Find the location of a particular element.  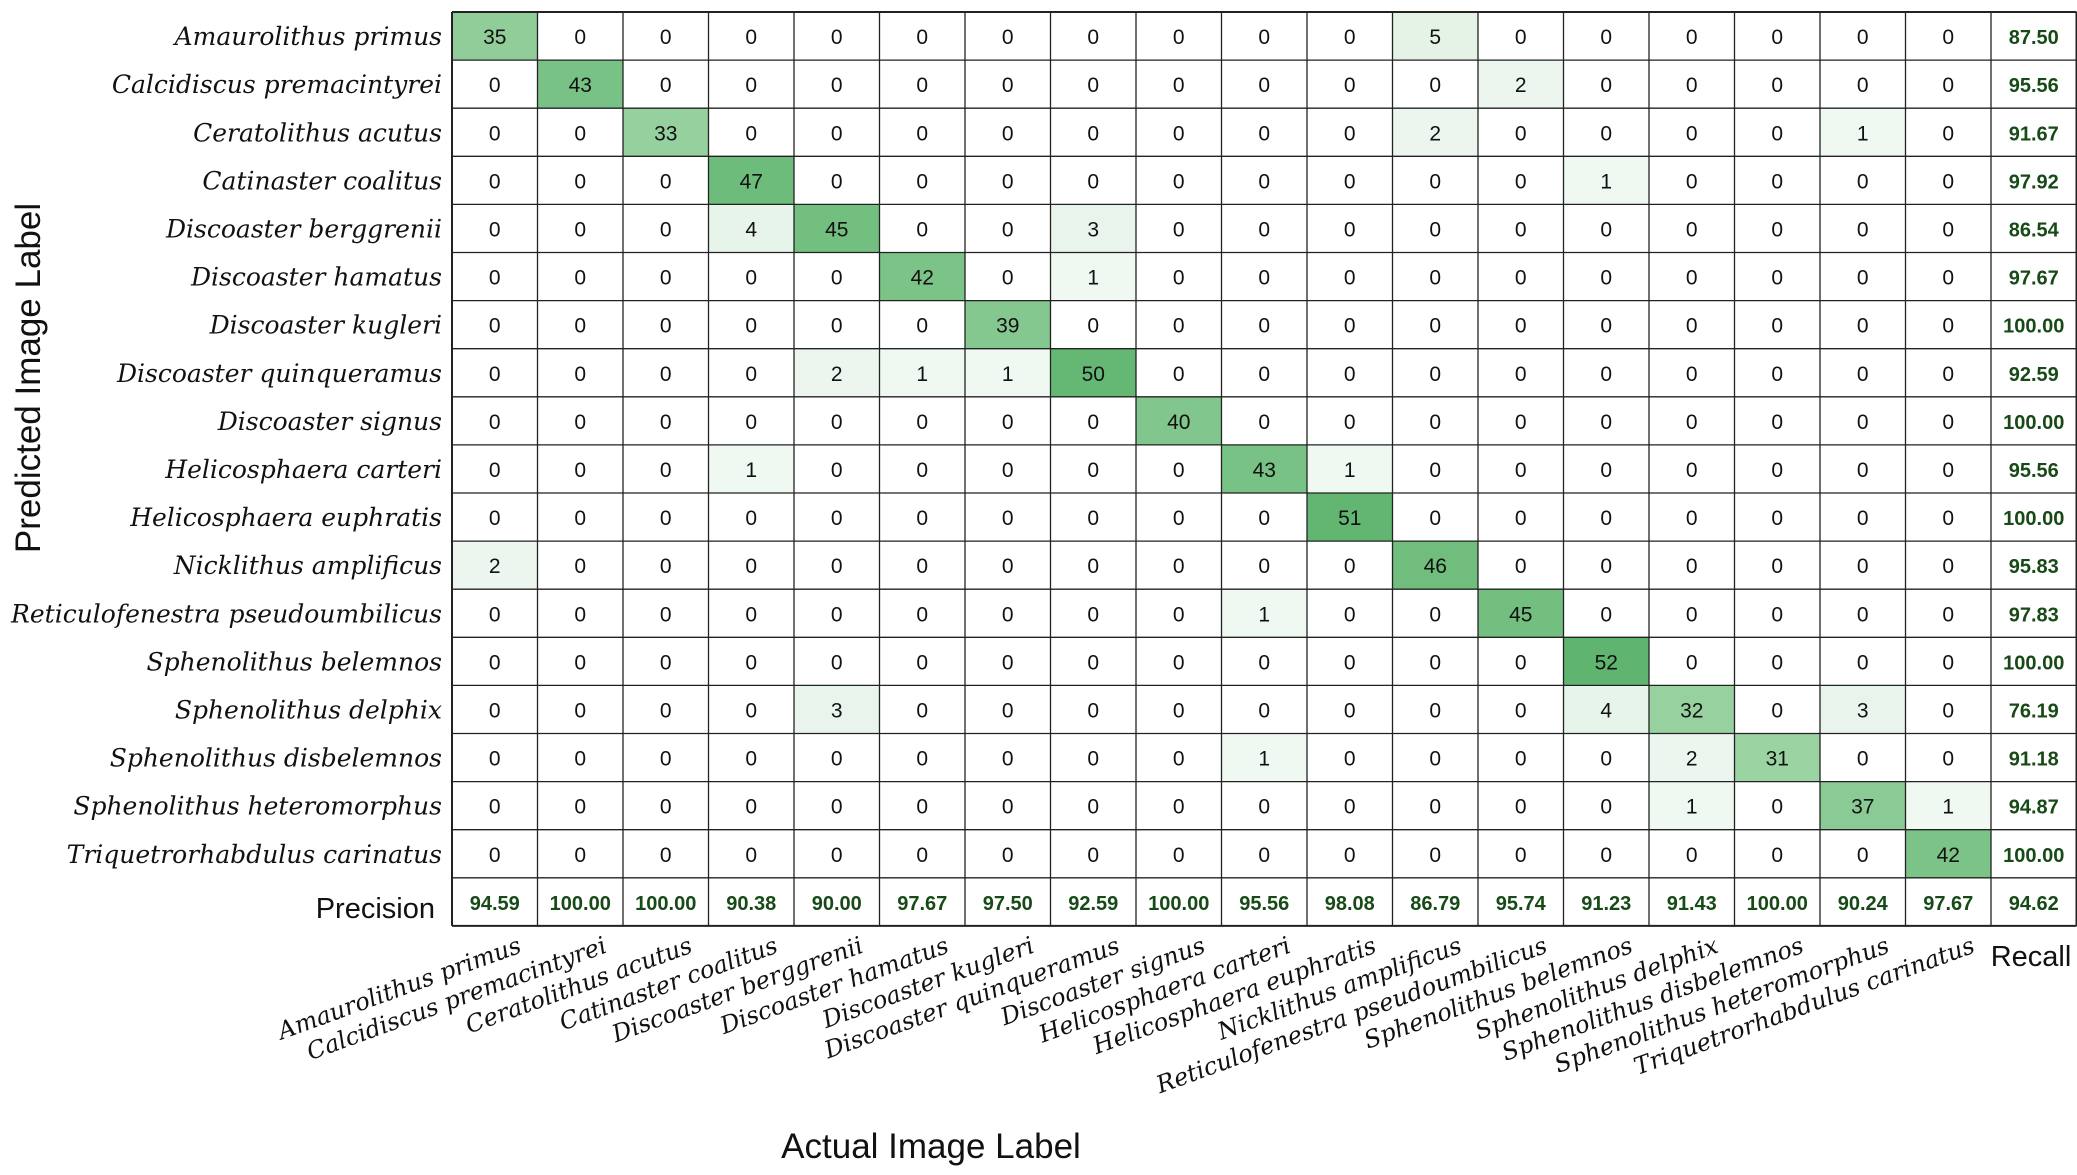

cell-value-r6-c7: 0 is located at coordinates (1093, 326).